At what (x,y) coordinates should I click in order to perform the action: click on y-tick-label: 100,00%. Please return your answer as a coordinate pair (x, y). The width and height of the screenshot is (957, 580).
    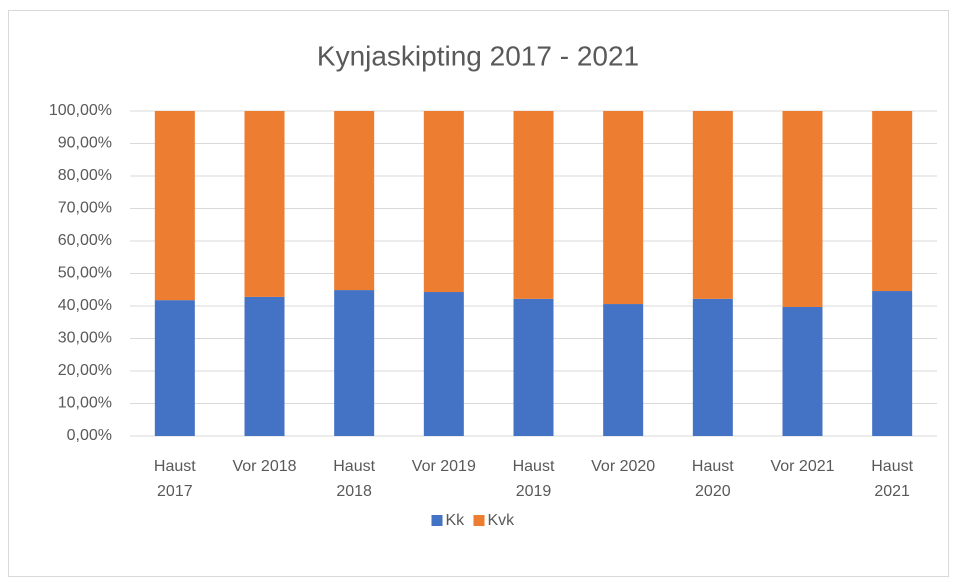
    Looking at the image, I should click on (80, 110).